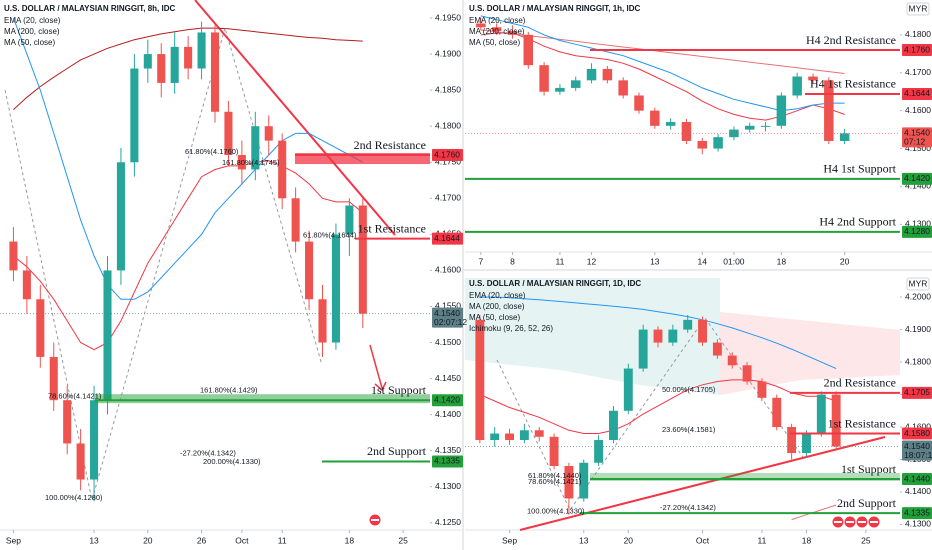 This screenshot has width=932, height=550. Describe the element at coordinates (392, 228) in the screenshot. I see `level-name: 1st Resistance` at that location.